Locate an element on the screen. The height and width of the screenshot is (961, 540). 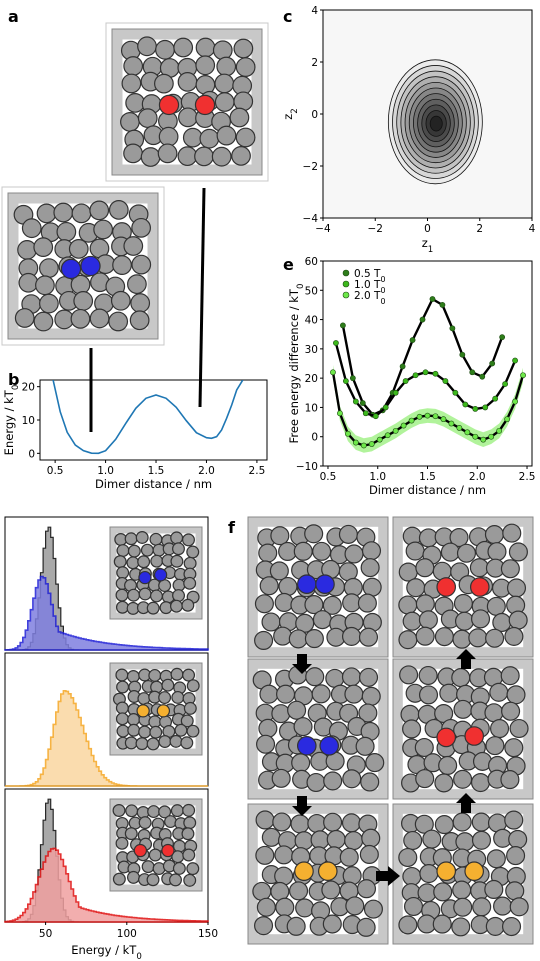
energy-histogram is located at coordinates (106, 885).